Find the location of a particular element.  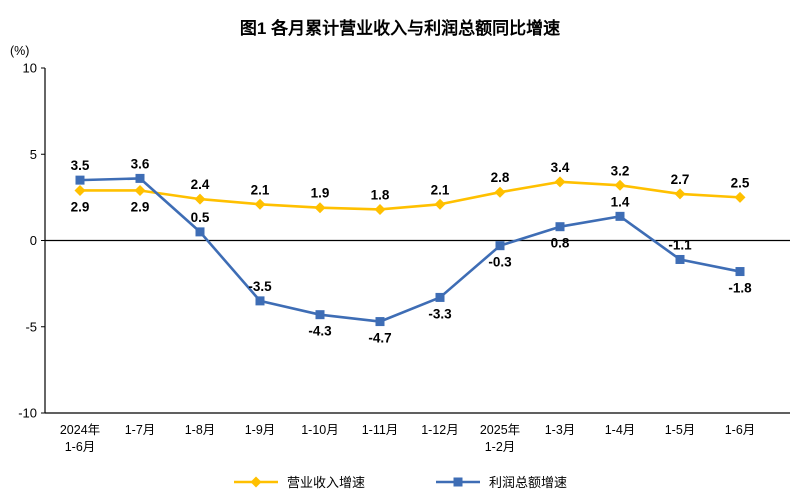

data-label: -3.3 is located at coordinates (440, 313).